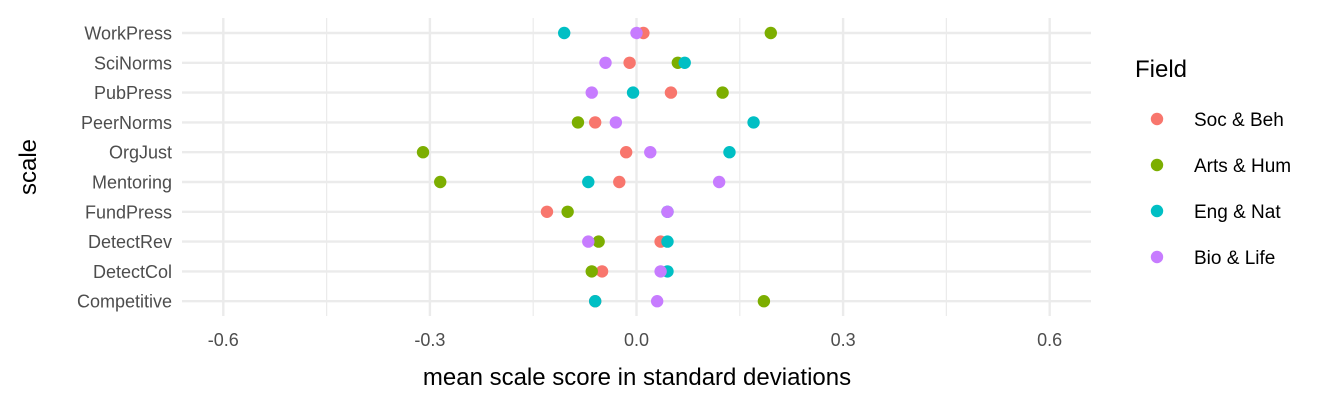 This screenshot has width=1344, height=403. Describe the element at coordinates (133, 93) in the screenshot. I see `y-tick-label: PubPress` at that location.